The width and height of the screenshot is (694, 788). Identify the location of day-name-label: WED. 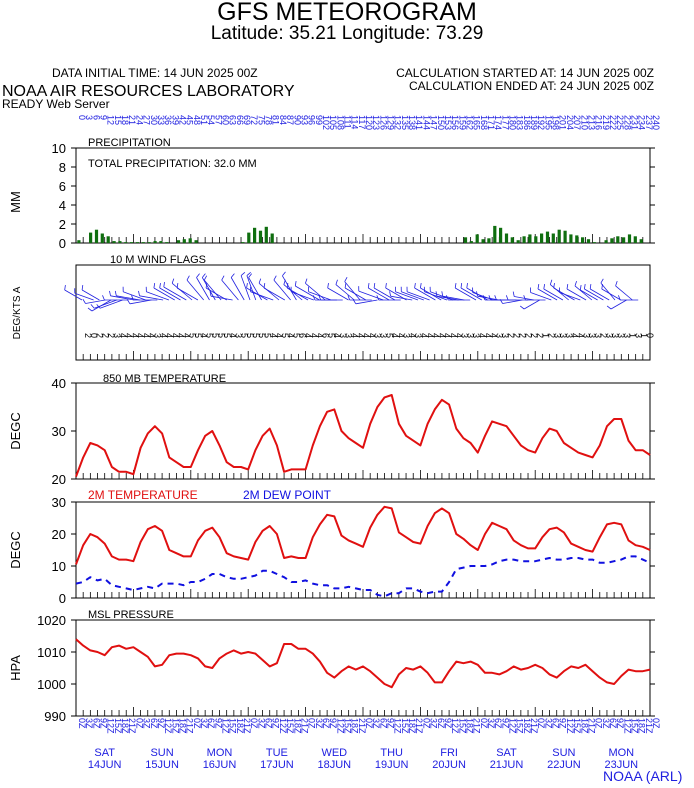
(334, 753).